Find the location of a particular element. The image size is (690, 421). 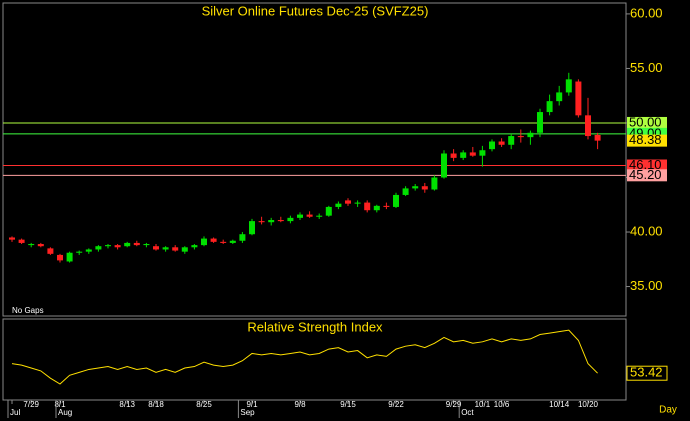

x-tick-label: 9/29 is located at coordinates (454, 404).